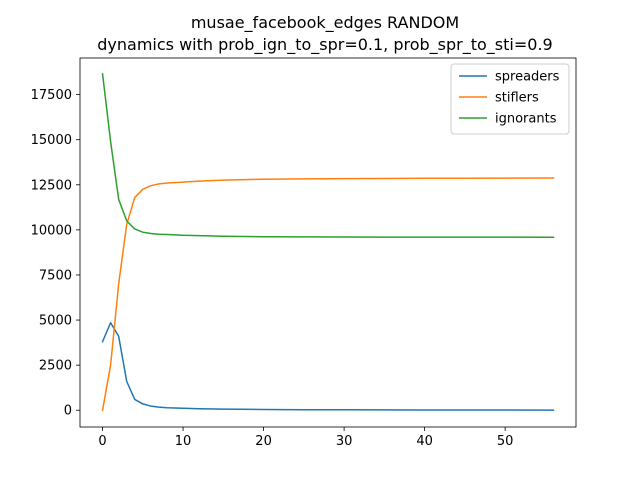 Image resolution: width=640 pixels, height=480 pixels. What do you see at coordinates (55, 275) in the screenshot?
I see `y-tick-label: 7500` at bounding box center [55, 275].